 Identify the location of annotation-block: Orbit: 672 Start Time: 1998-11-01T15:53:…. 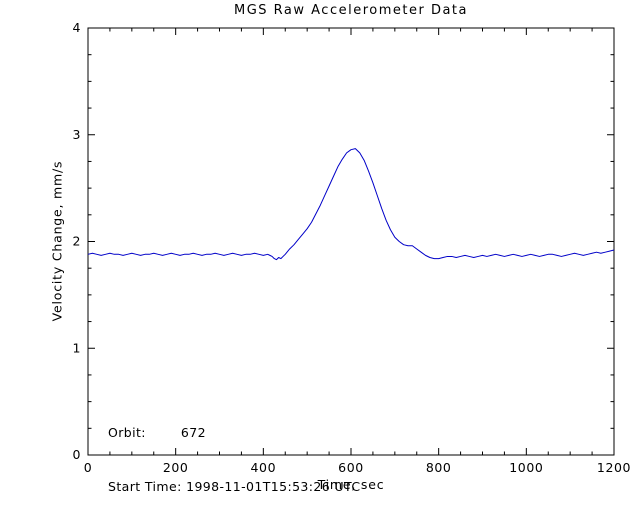
(235, 450).